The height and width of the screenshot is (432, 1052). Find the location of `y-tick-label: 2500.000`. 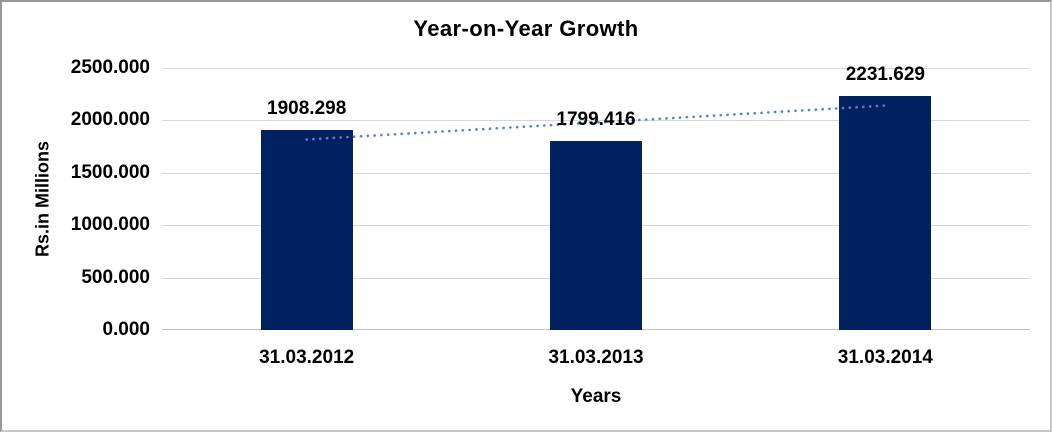

y-tick-label: 2500.000 is located at coordinates (110, 67).